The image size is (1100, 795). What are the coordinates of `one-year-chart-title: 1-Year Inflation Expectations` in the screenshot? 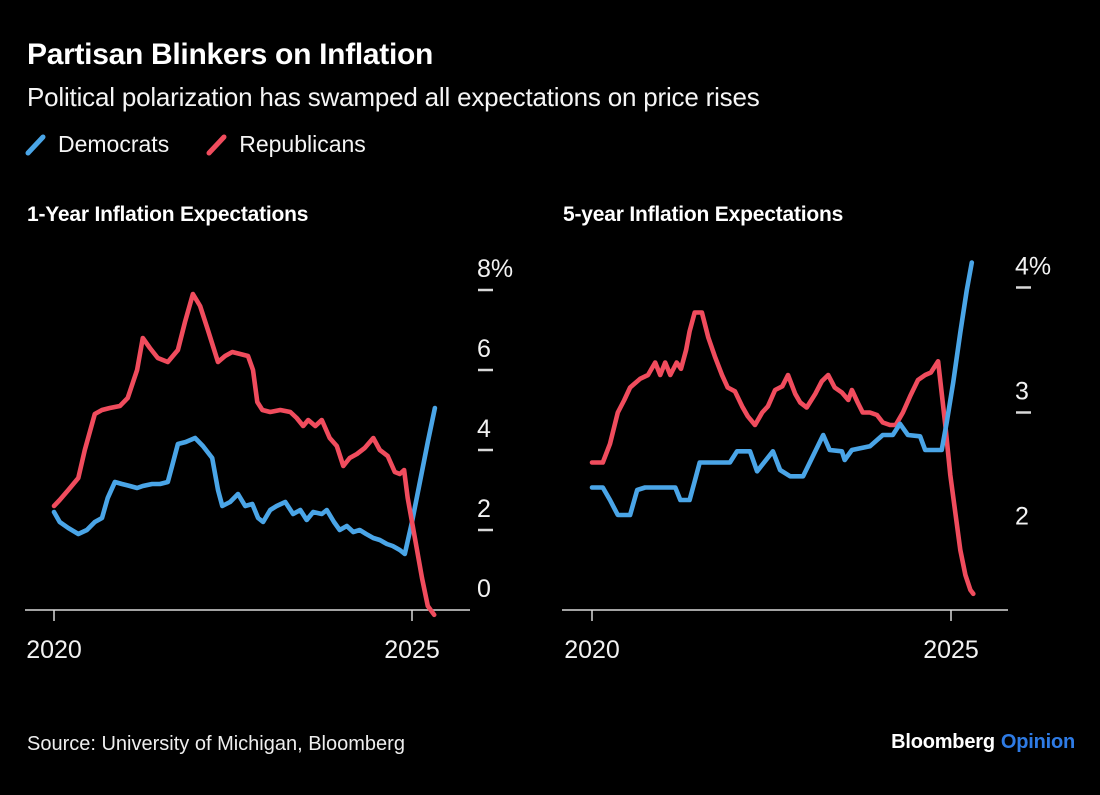 It's located at (168, 214).